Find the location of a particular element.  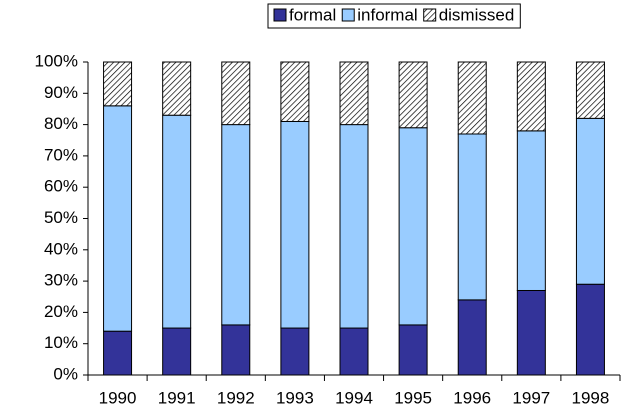

legend-frame is located at coordinates (394, 16).